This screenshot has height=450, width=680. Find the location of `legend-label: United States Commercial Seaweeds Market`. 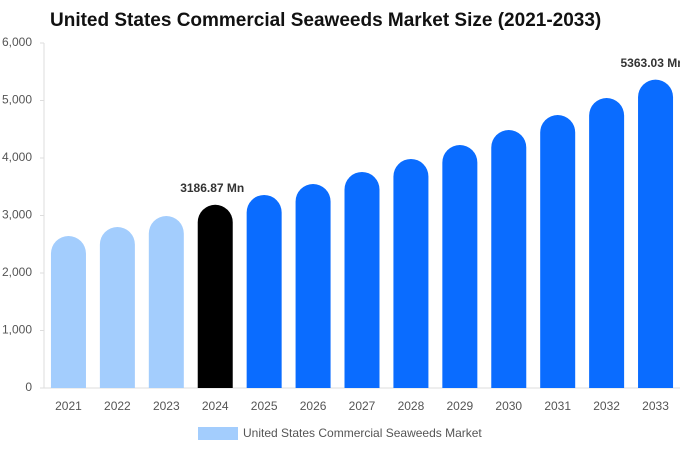

legend-label: United States Commercial Seaweeds Market is located at coordinates (362, 433).